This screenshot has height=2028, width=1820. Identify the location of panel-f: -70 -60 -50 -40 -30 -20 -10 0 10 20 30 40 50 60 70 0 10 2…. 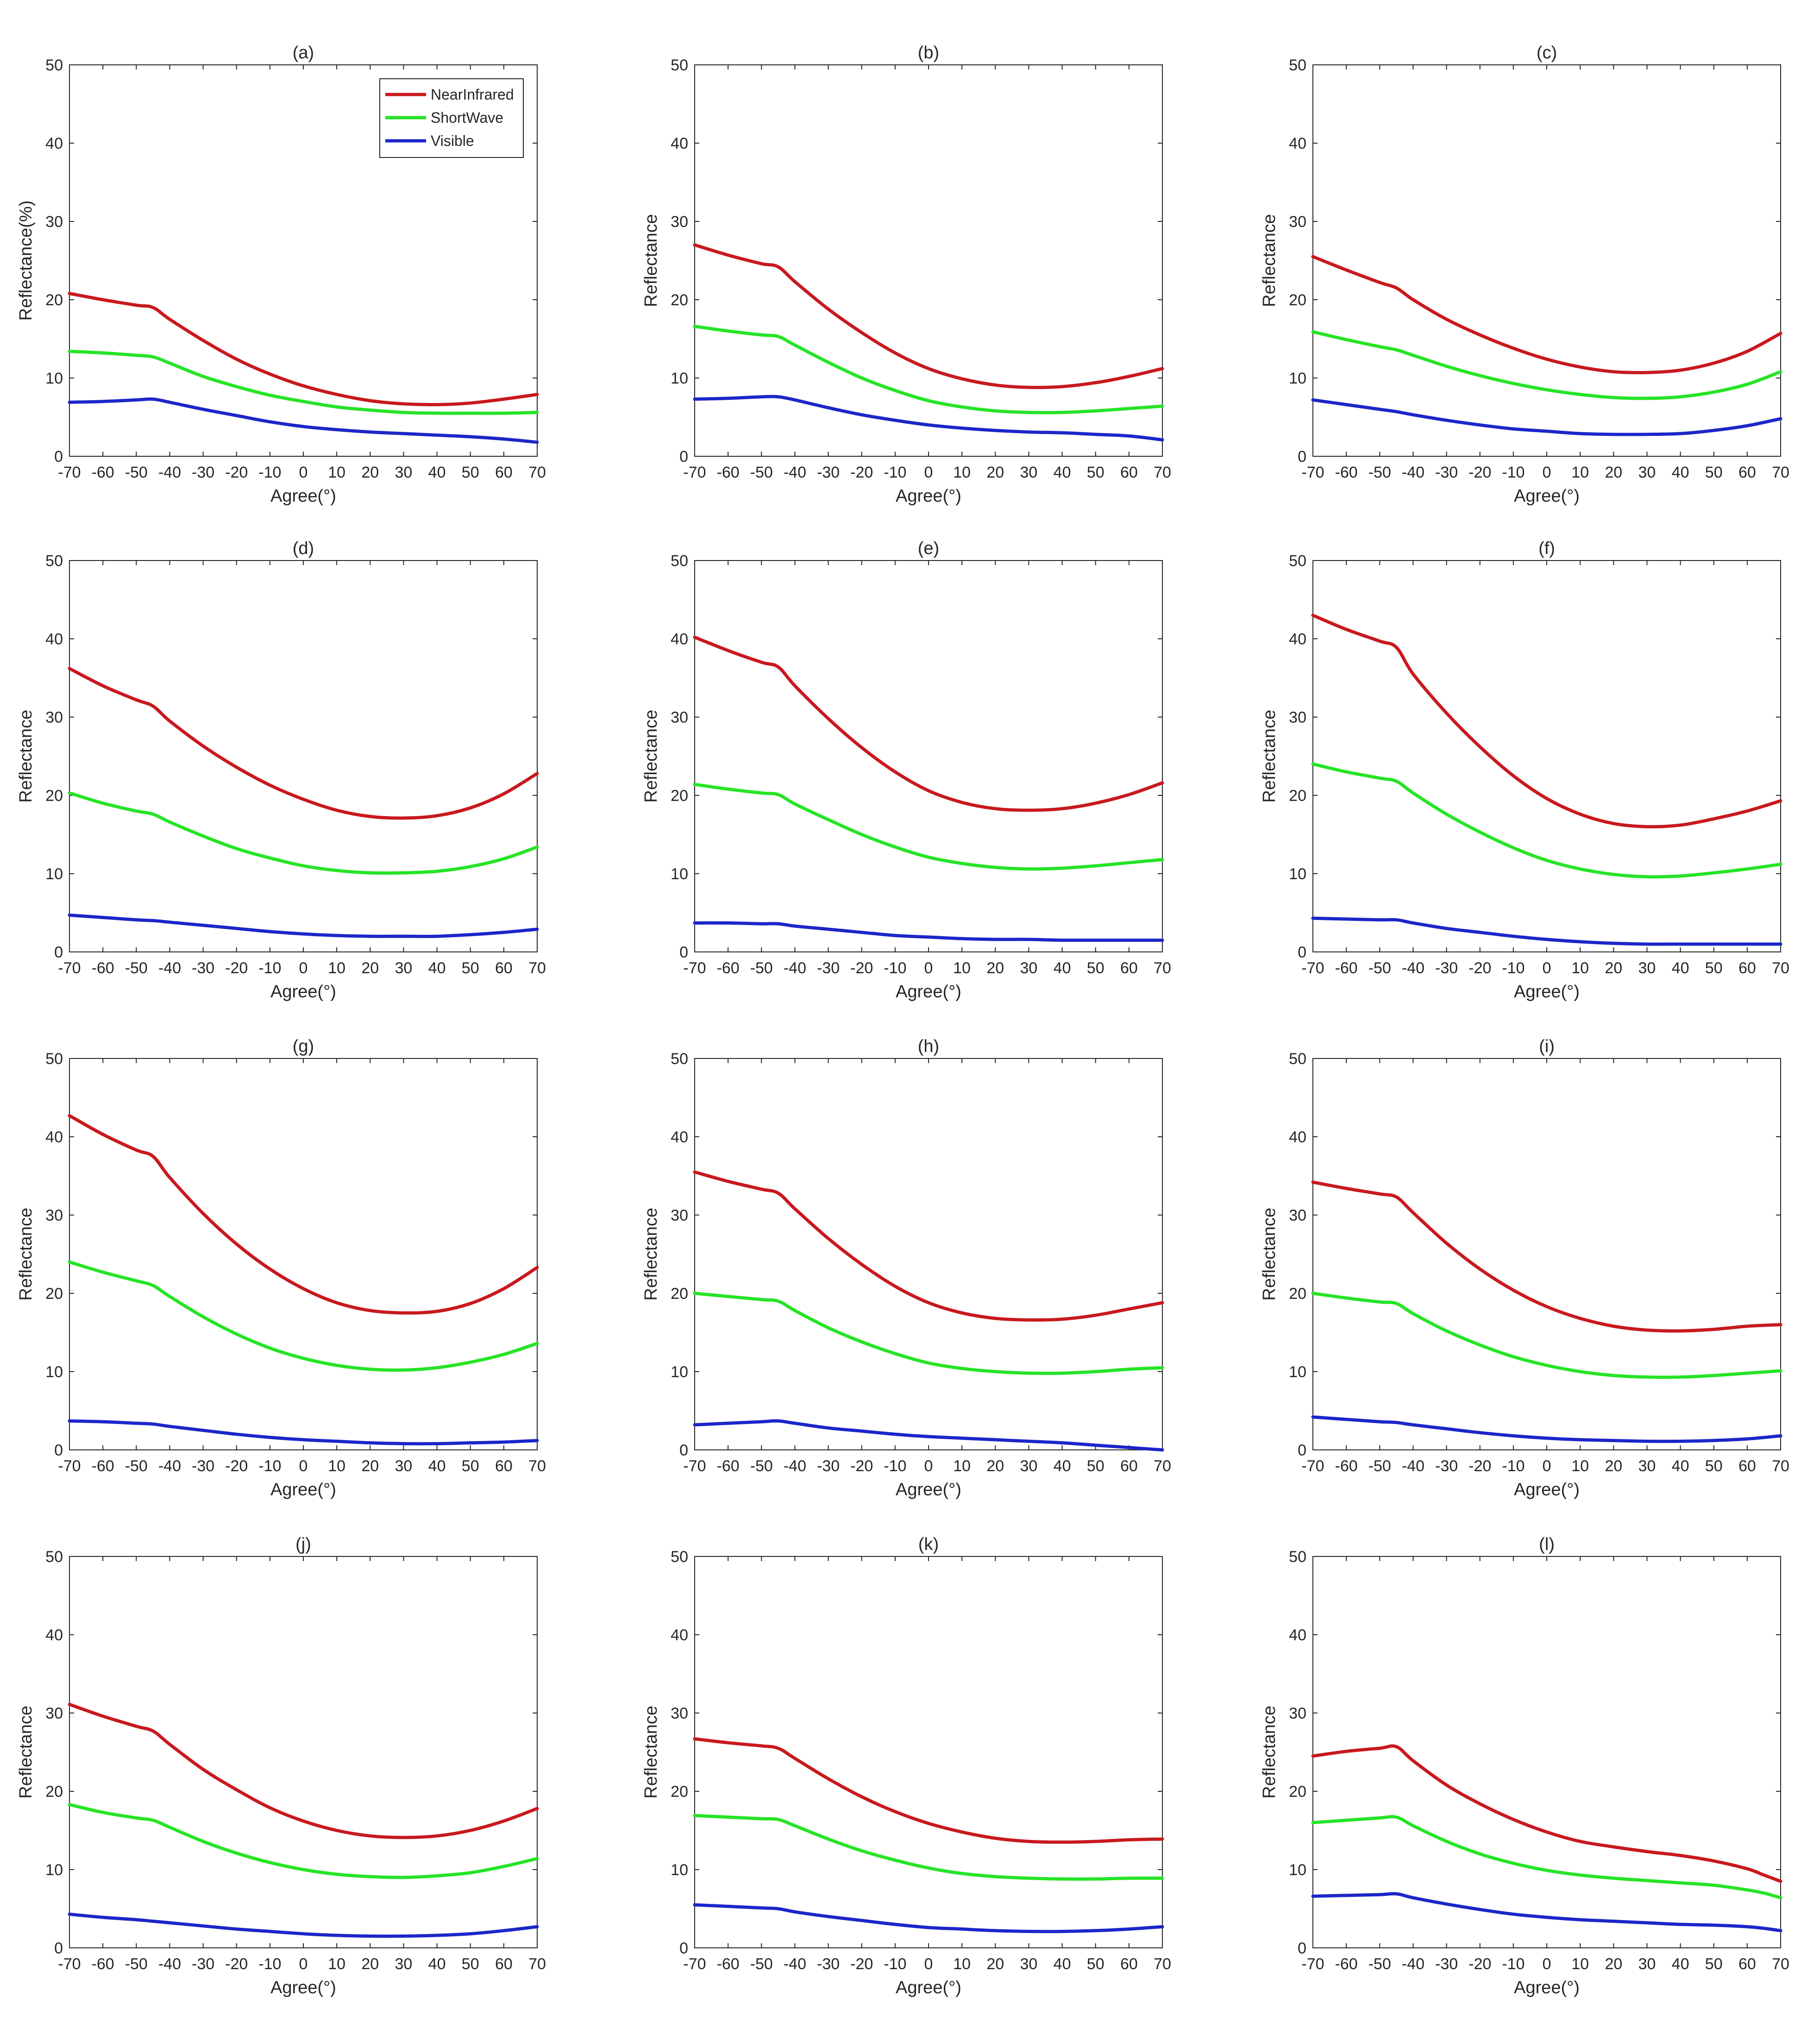
(1524, 770).